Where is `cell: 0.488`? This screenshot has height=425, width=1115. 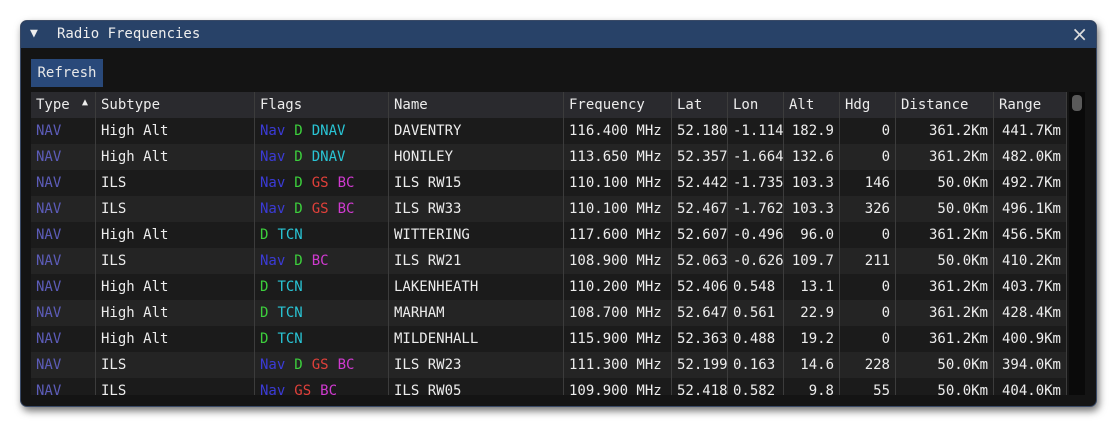
cell: 0.488 is located at coordinates (756, 339).